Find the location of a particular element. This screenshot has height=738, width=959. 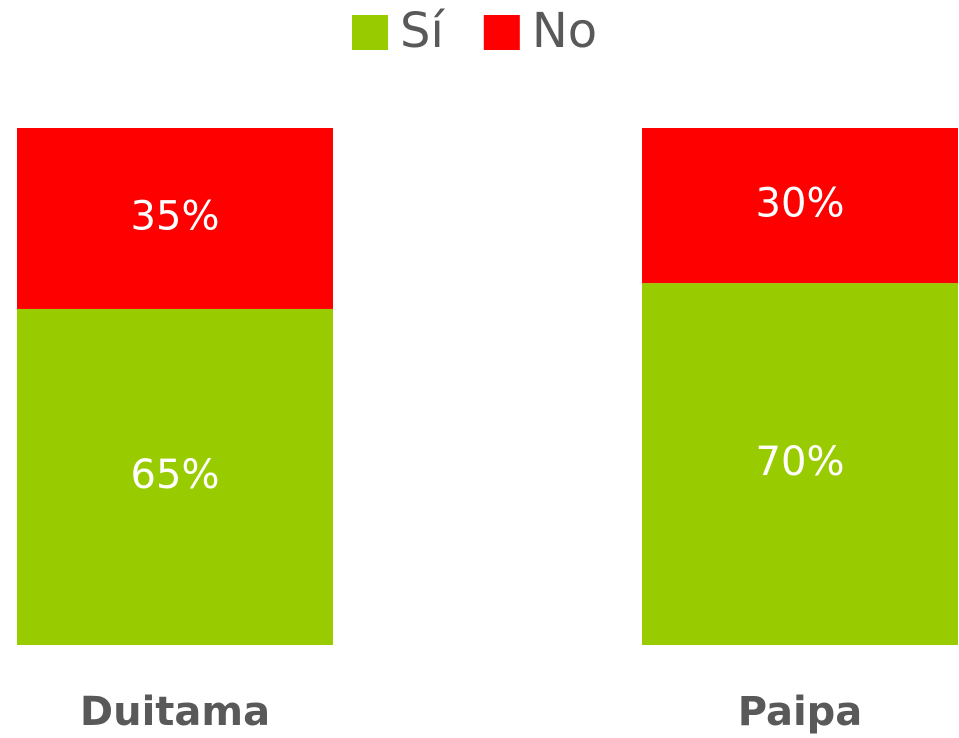

data-label: 30% is located at coordinates (800, 204).